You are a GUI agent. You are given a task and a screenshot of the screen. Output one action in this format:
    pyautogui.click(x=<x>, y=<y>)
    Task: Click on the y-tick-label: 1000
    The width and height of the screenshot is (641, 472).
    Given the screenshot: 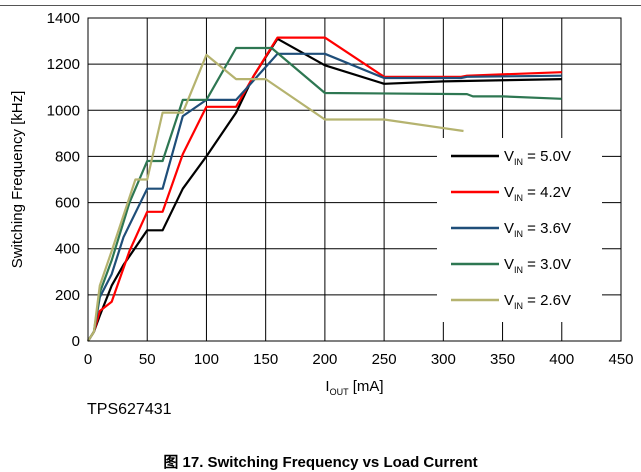 What is the action you would take?
    pyautogui.click(x=63, y=110)
    